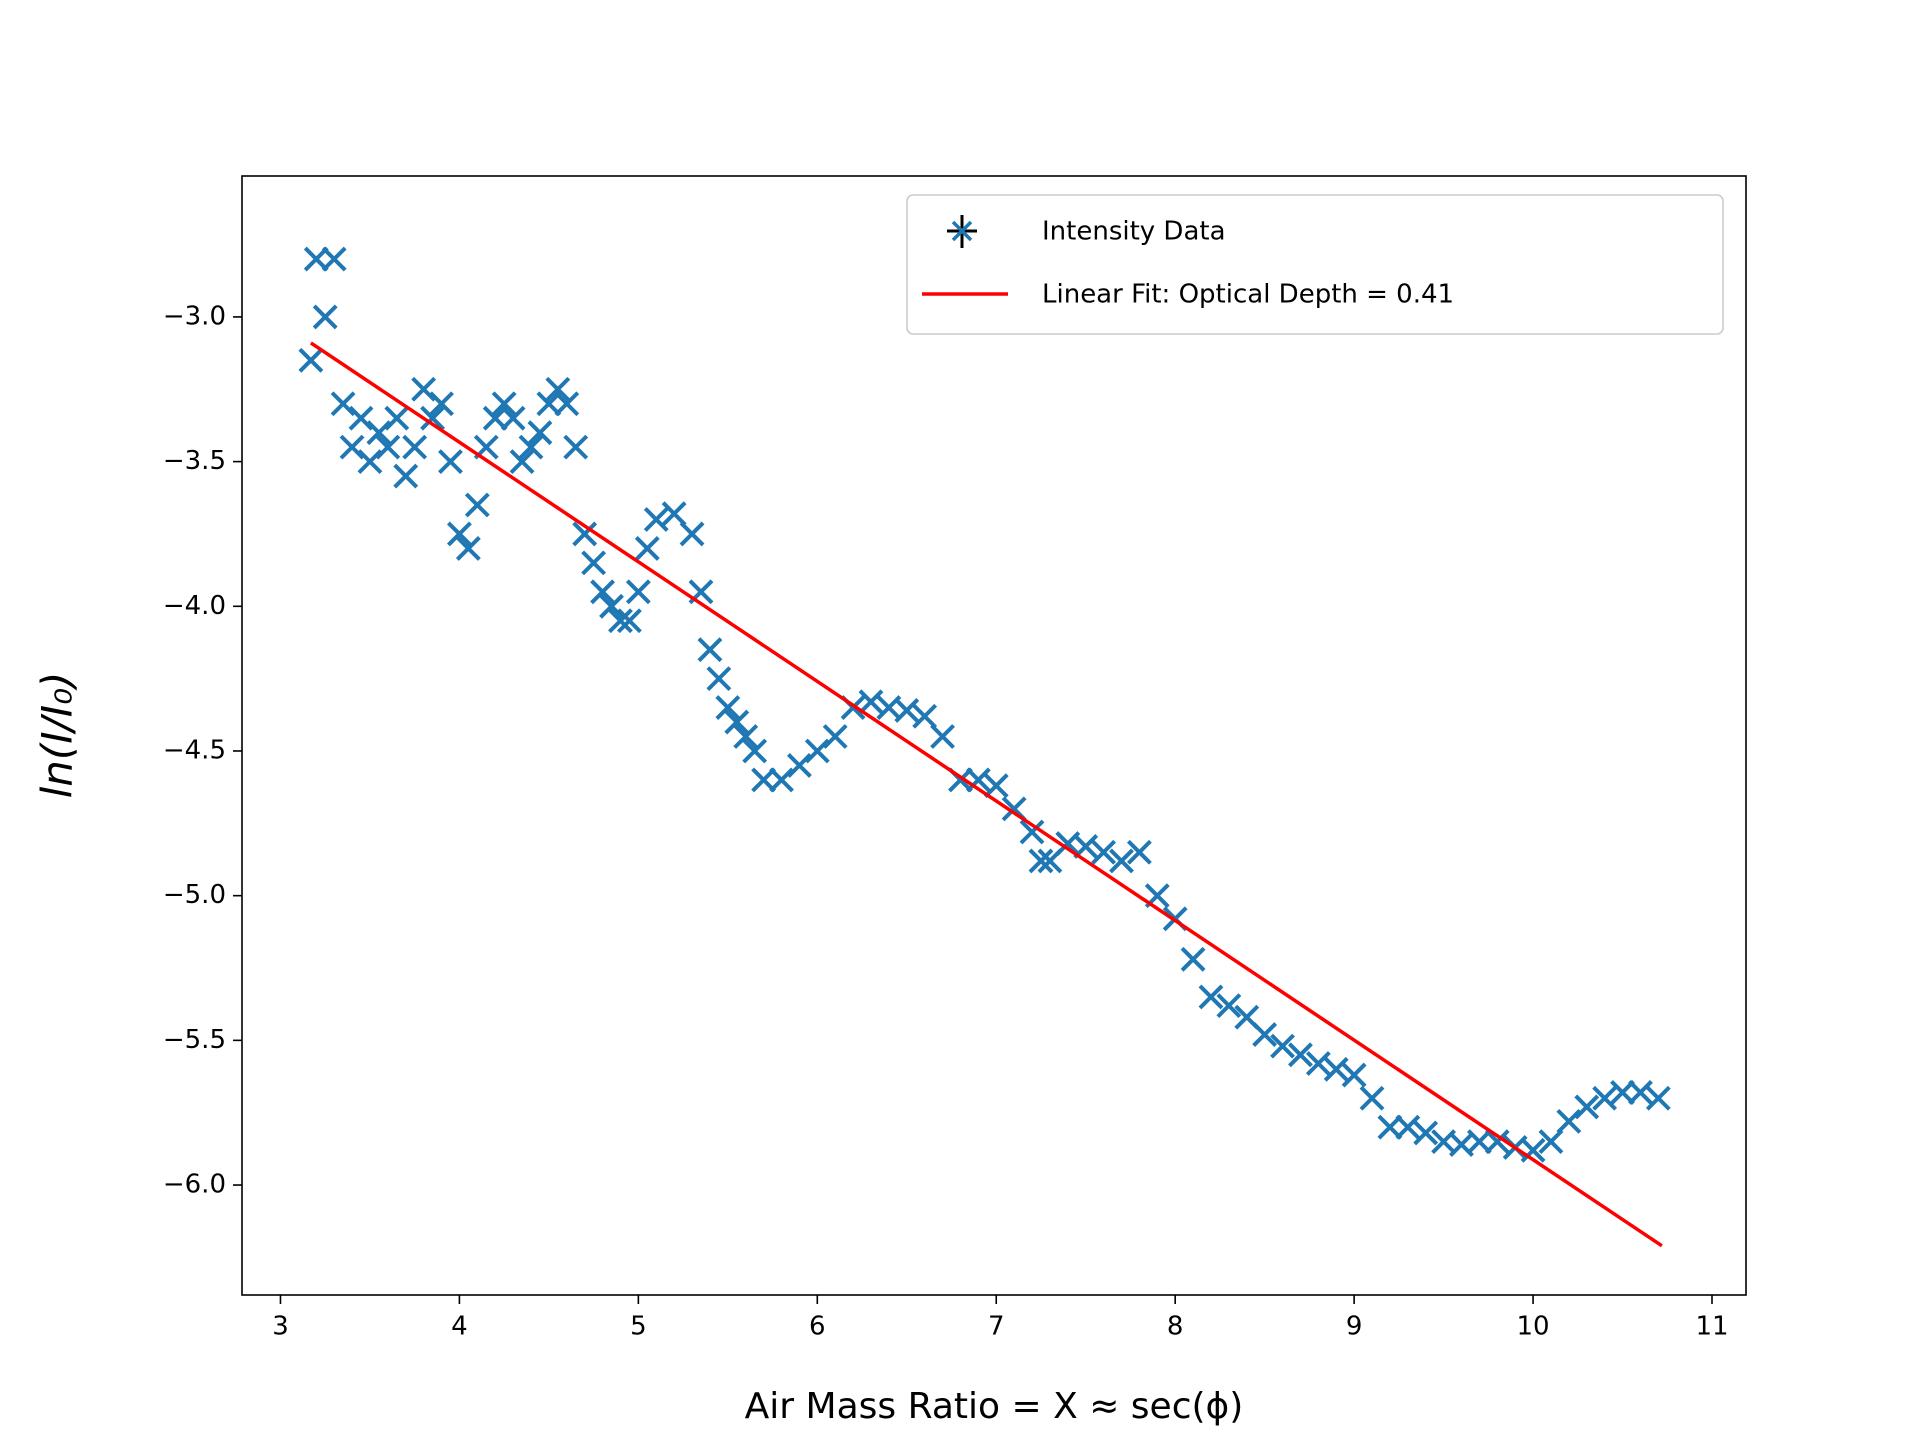  I want to click on x-tick-label: 6, so click(817, 1327).